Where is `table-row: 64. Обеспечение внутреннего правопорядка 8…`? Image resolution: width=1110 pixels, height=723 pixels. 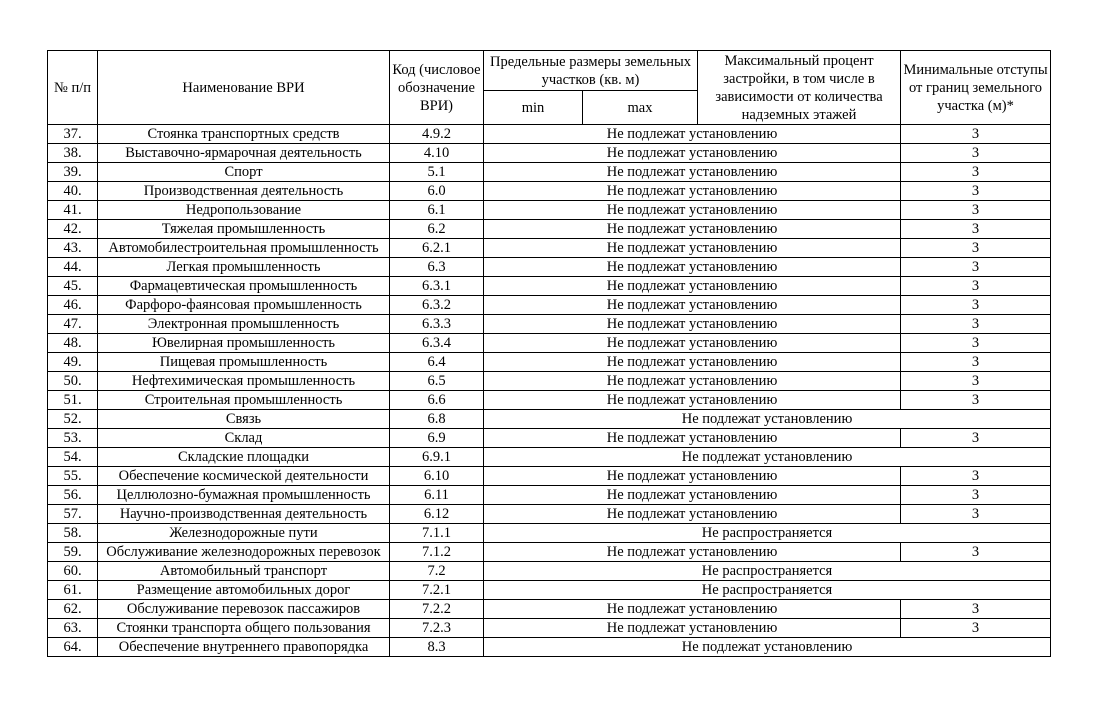
table-row: 64. Обеспечение внутреннего правопорядка 8… is located at coordinates (549, 647).